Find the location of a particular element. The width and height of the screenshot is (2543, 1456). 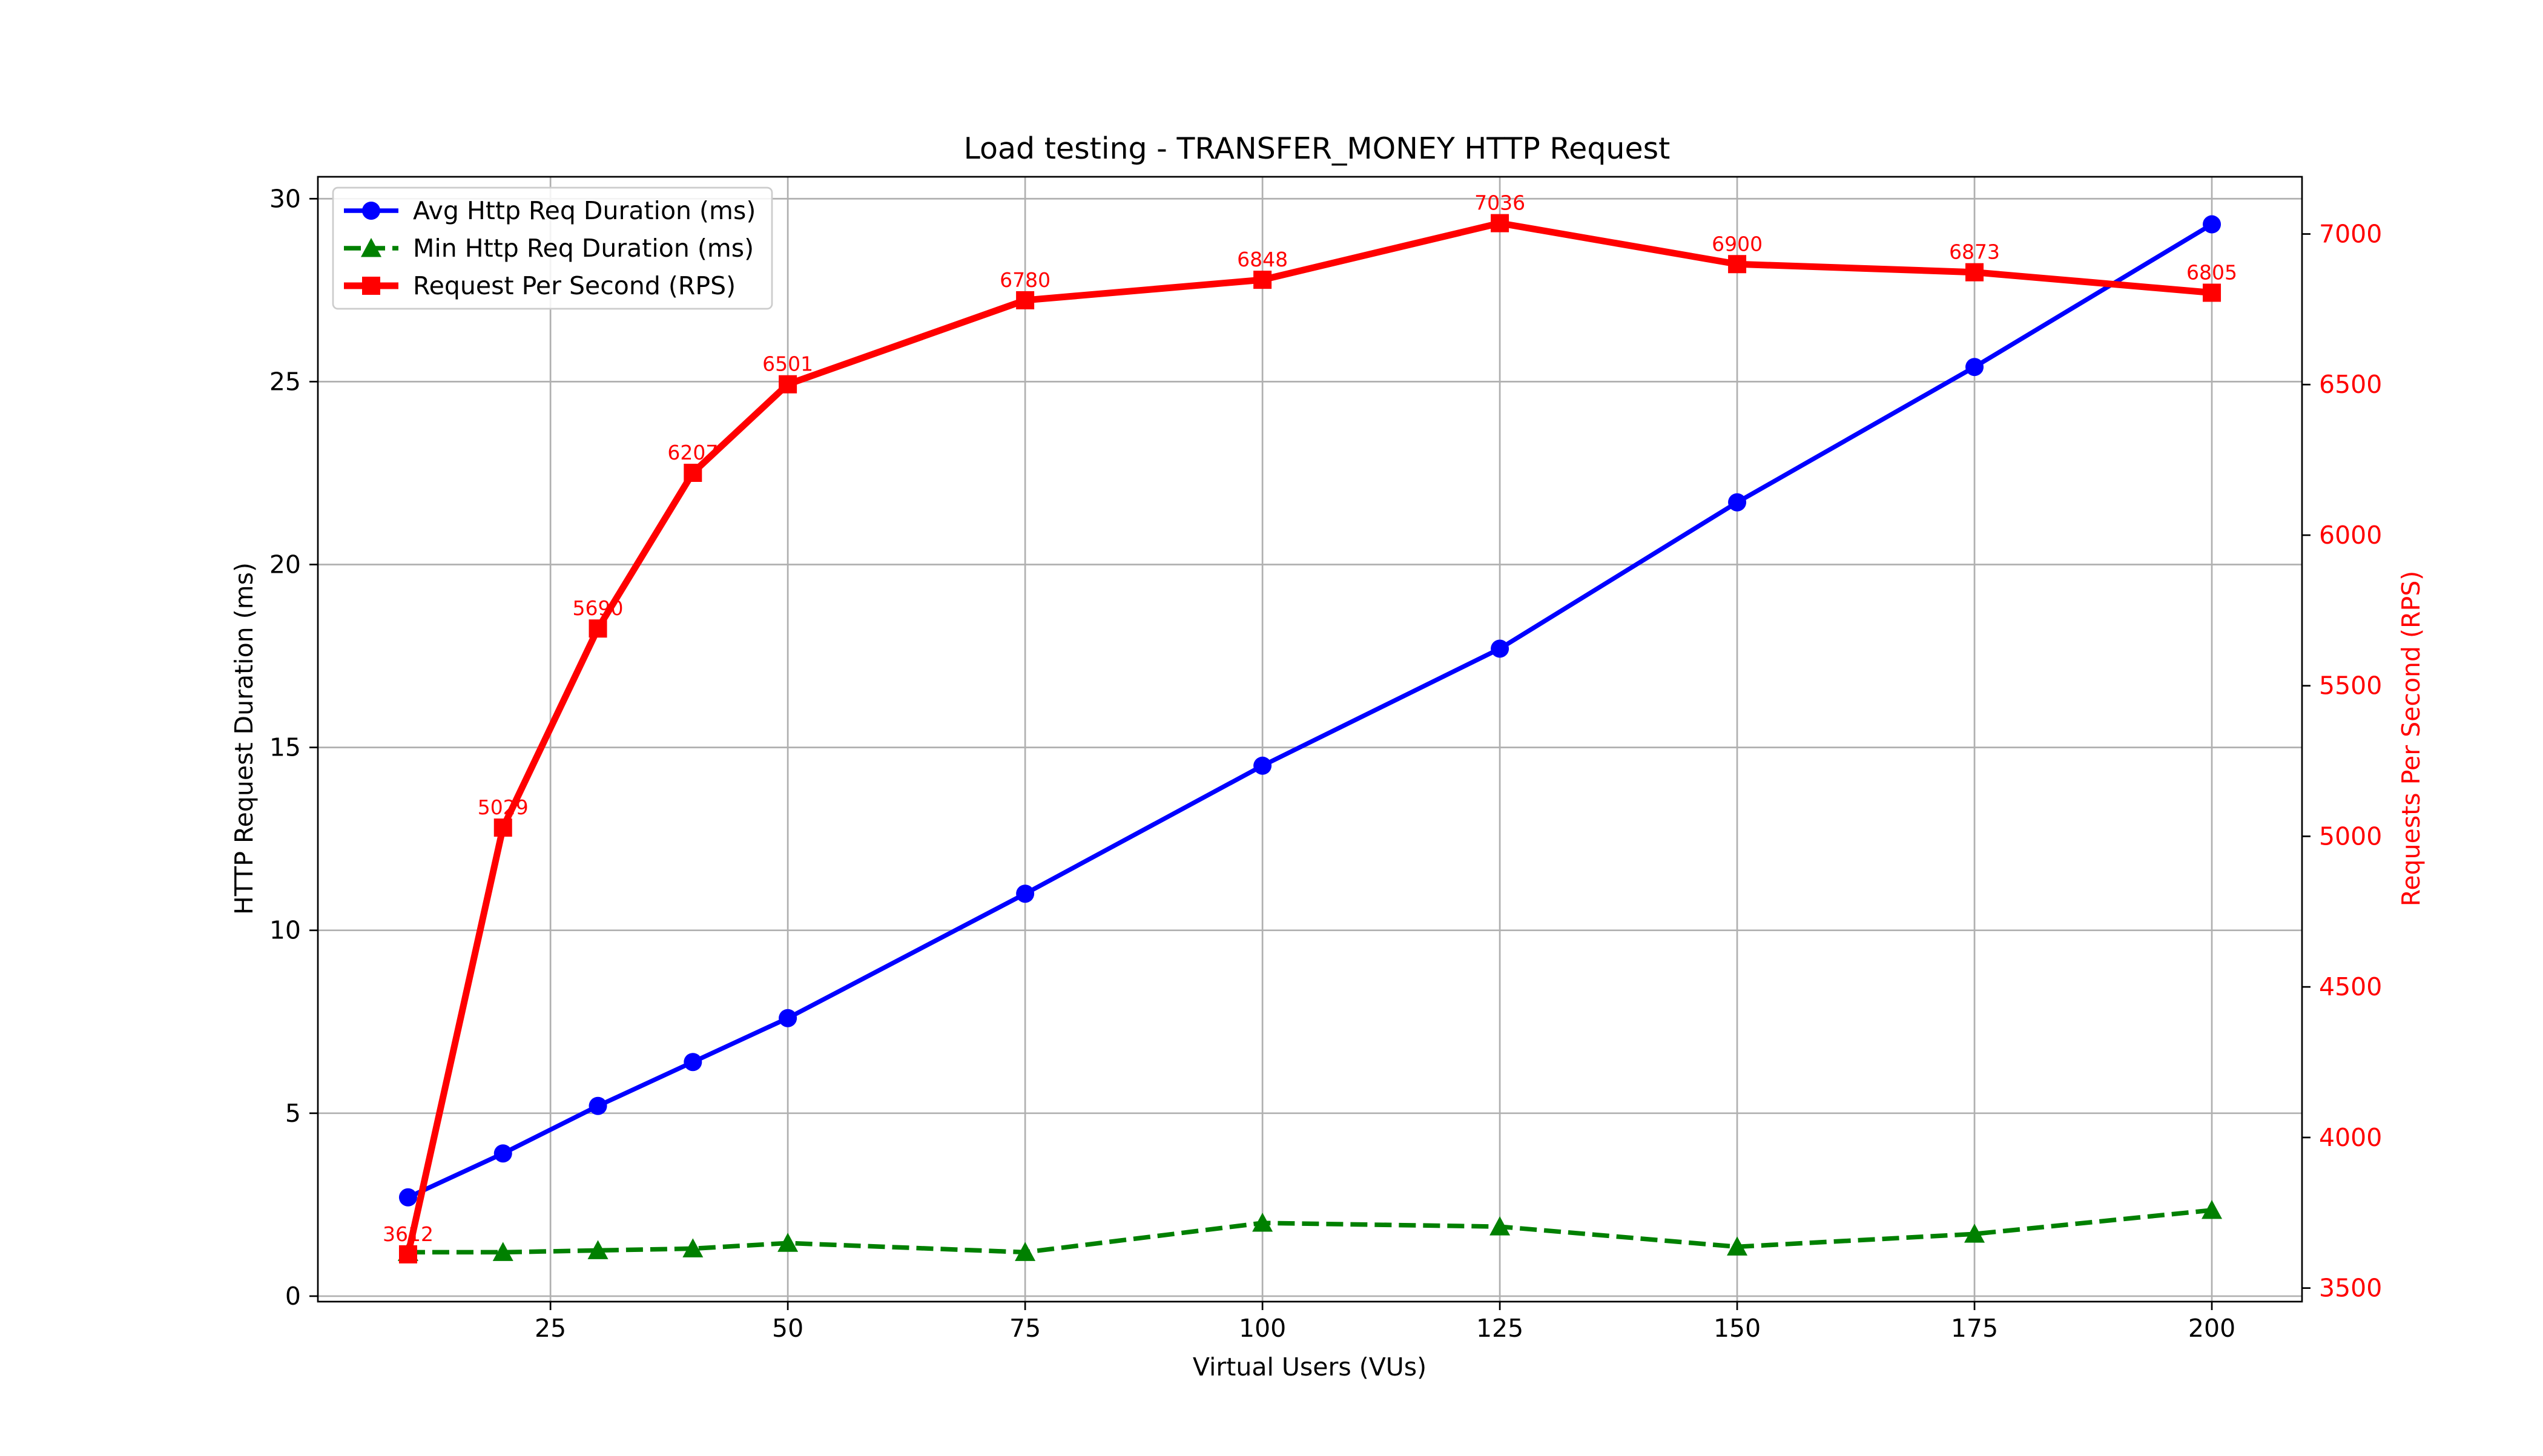

y2-tick-label: 7000 is located at coordinates (2351, 234).